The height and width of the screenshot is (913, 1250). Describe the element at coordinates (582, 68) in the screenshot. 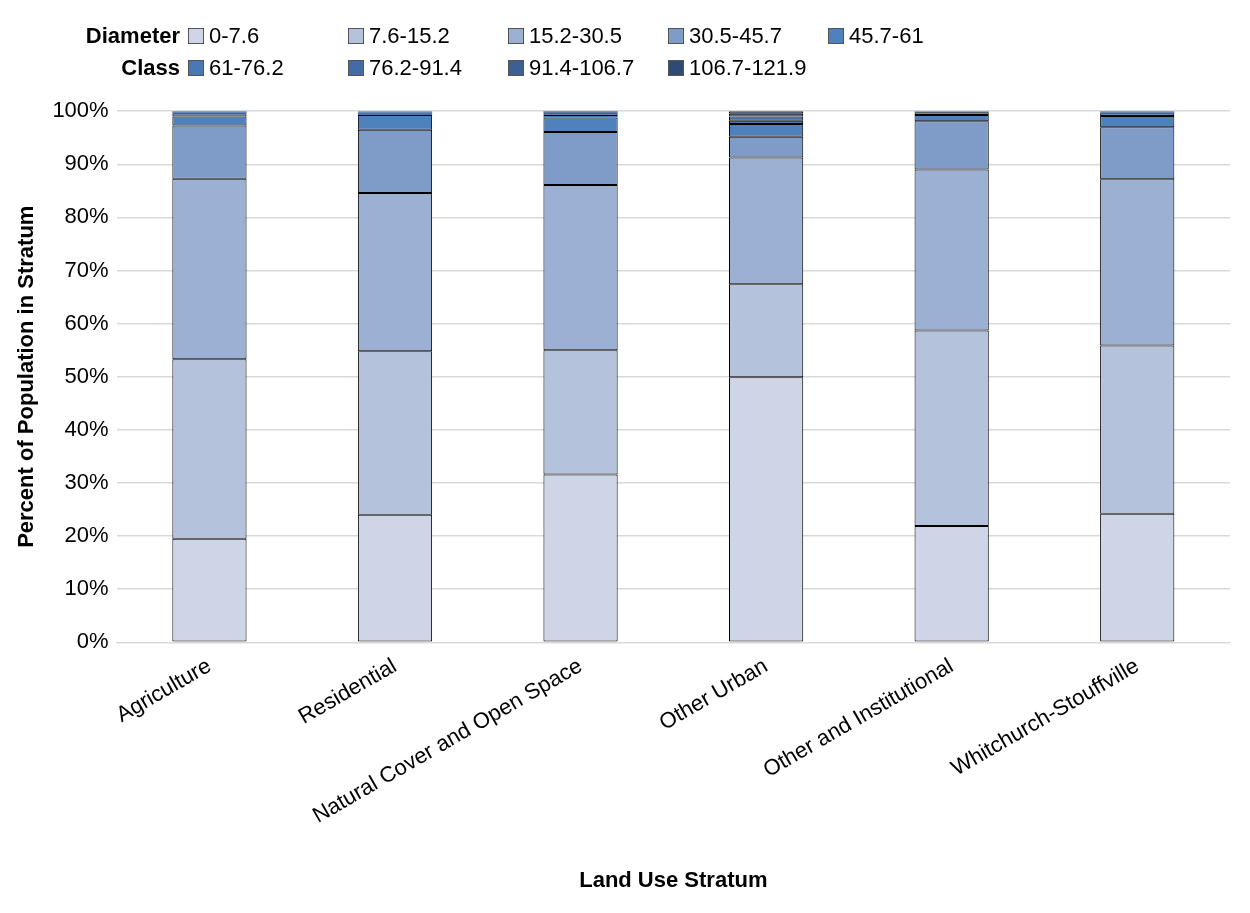

I see `legend-label: 91.4-106.7` at that location.